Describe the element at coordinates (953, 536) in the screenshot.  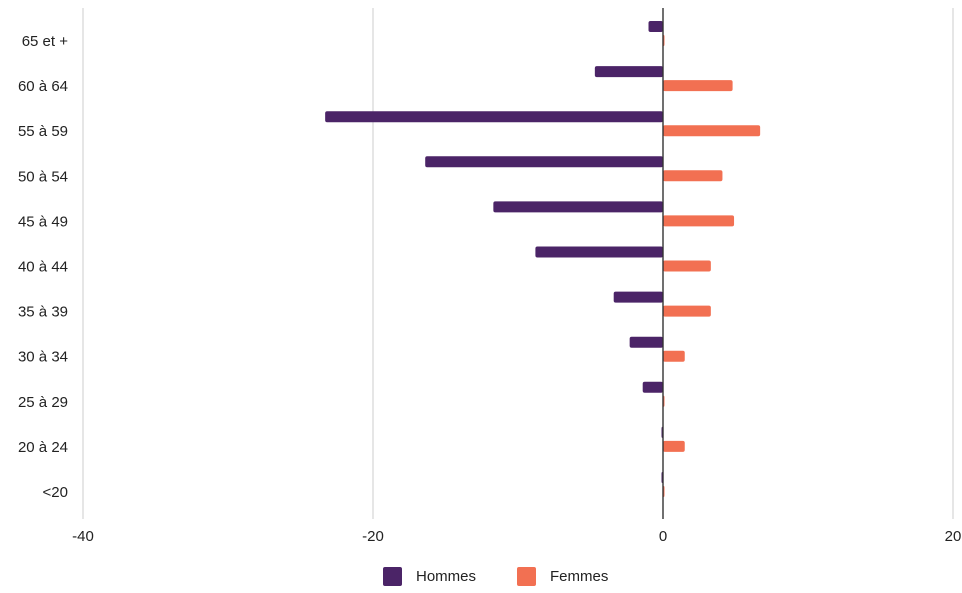
I see `x-tick-label: 20` at that location.